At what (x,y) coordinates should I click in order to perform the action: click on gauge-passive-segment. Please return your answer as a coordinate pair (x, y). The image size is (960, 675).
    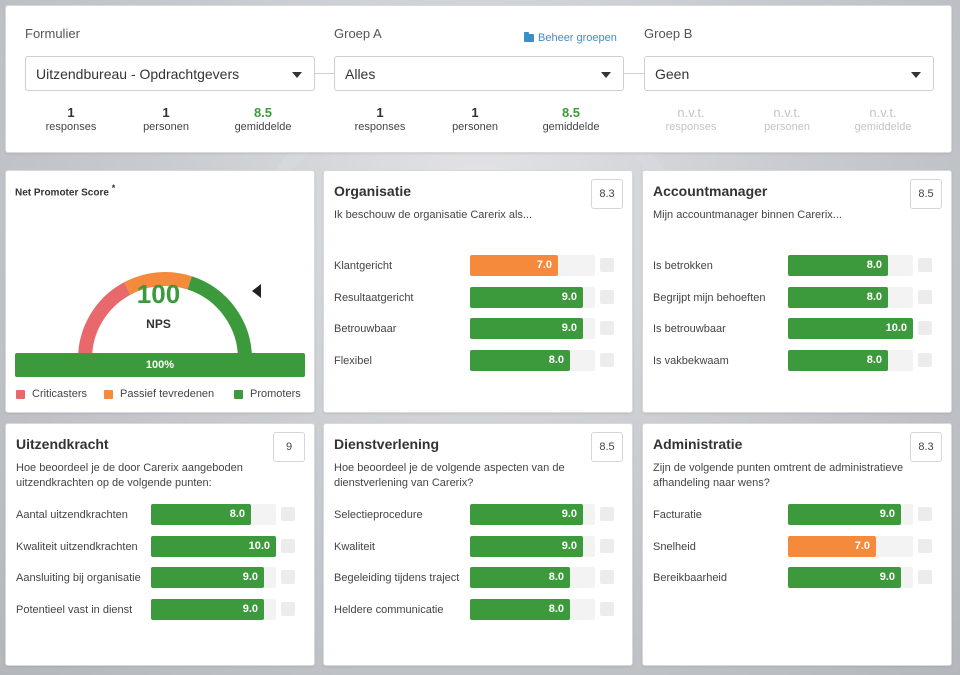
    Looking at the image, I should click on (158, 283).